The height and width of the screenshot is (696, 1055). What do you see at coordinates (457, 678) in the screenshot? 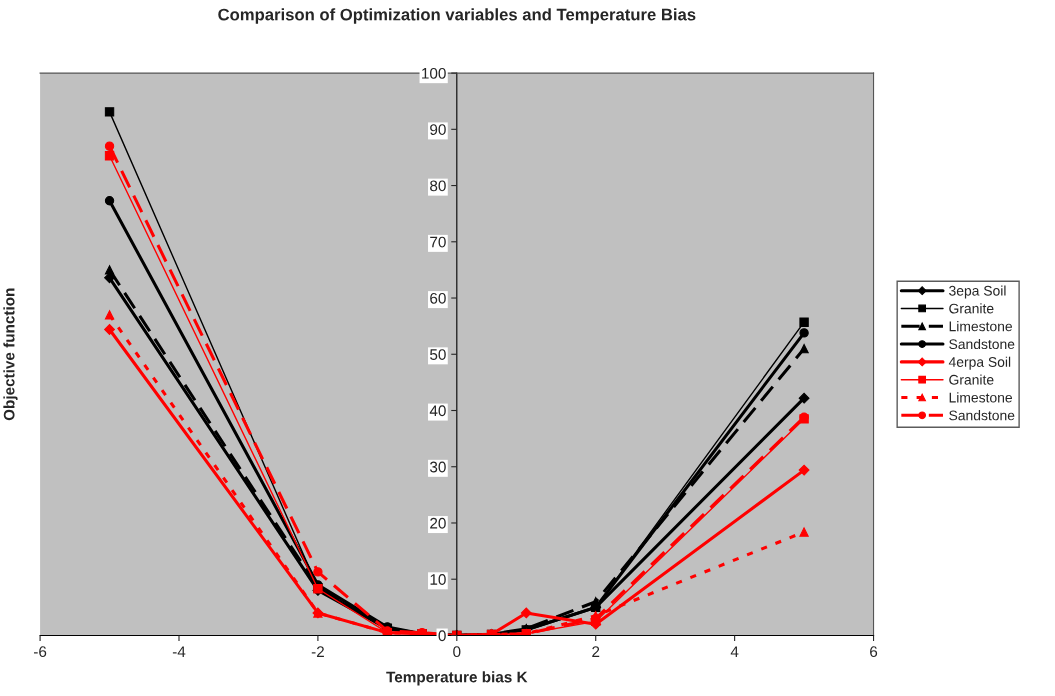
I see `x-axis-title: Temperature bias K` at bounding box center [457, 678].